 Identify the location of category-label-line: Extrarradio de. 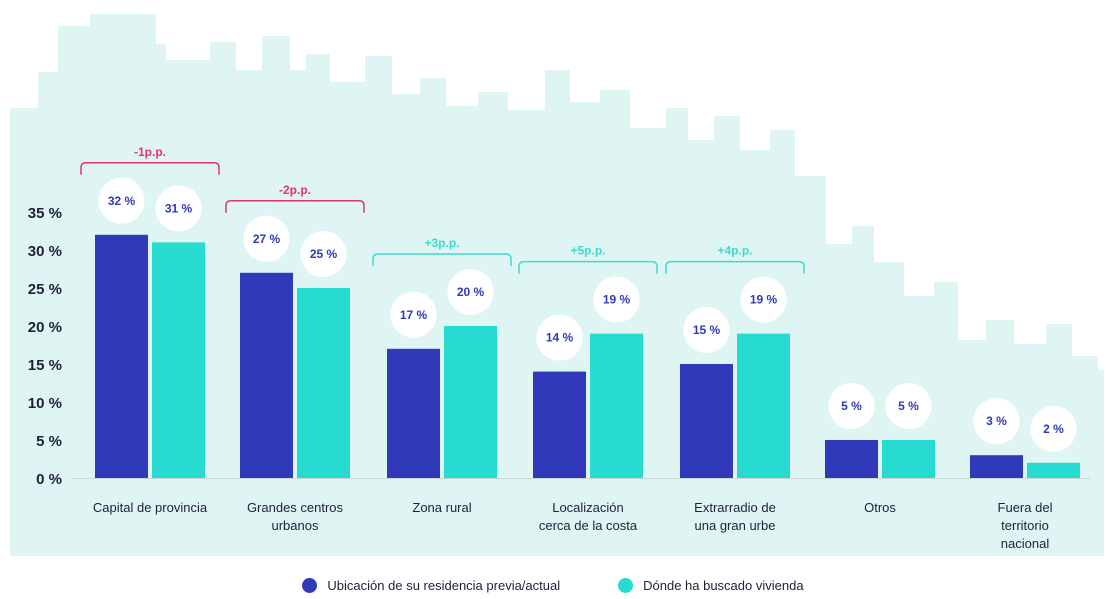
(735, 507).